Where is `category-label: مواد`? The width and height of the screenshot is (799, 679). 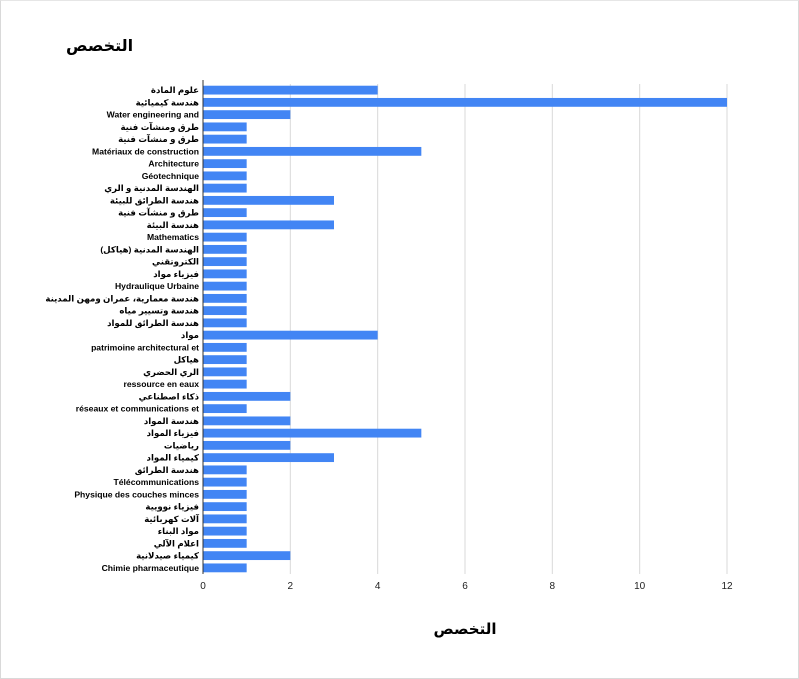
category-label: مواد is located at coordinates (190, 335).